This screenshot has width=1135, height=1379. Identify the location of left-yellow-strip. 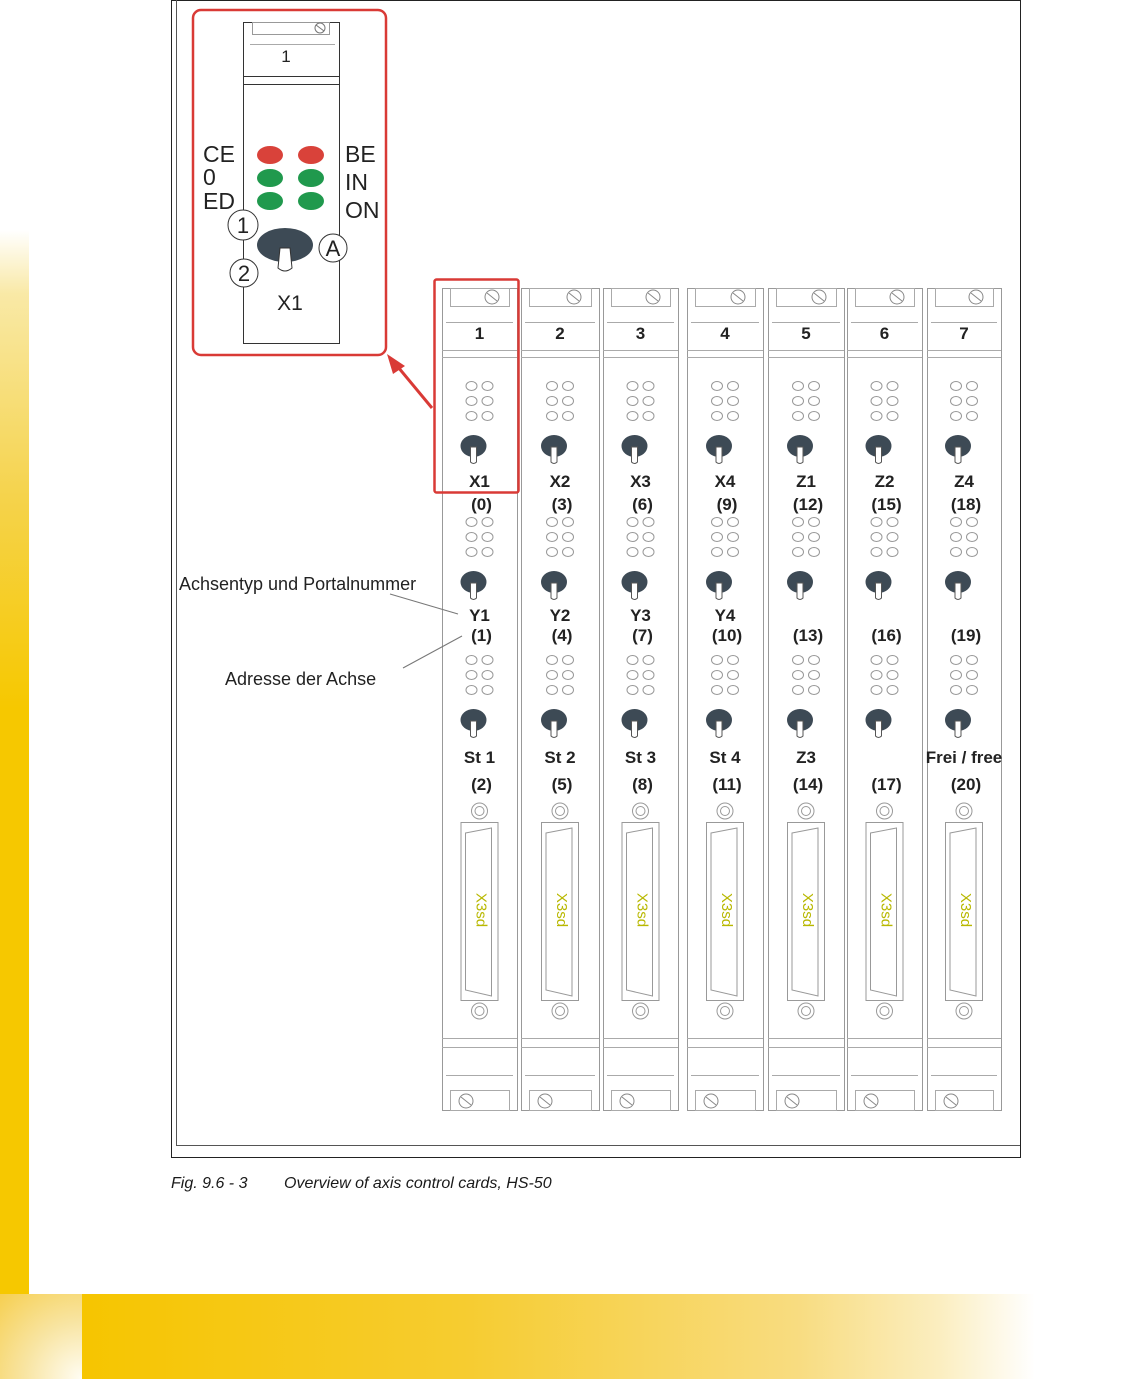
(14, 762).